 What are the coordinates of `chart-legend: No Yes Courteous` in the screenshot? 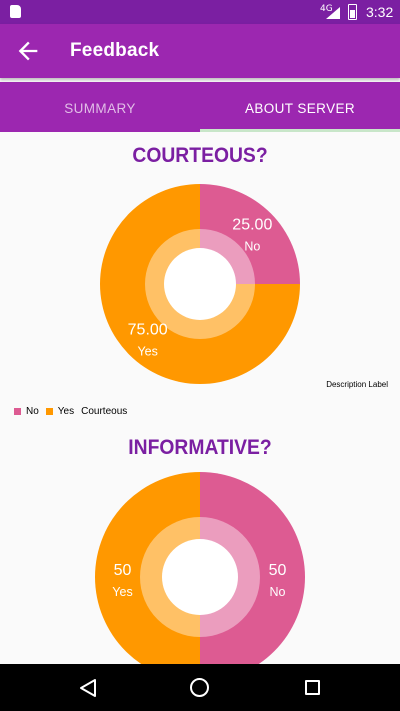 It's located at (70, 411).